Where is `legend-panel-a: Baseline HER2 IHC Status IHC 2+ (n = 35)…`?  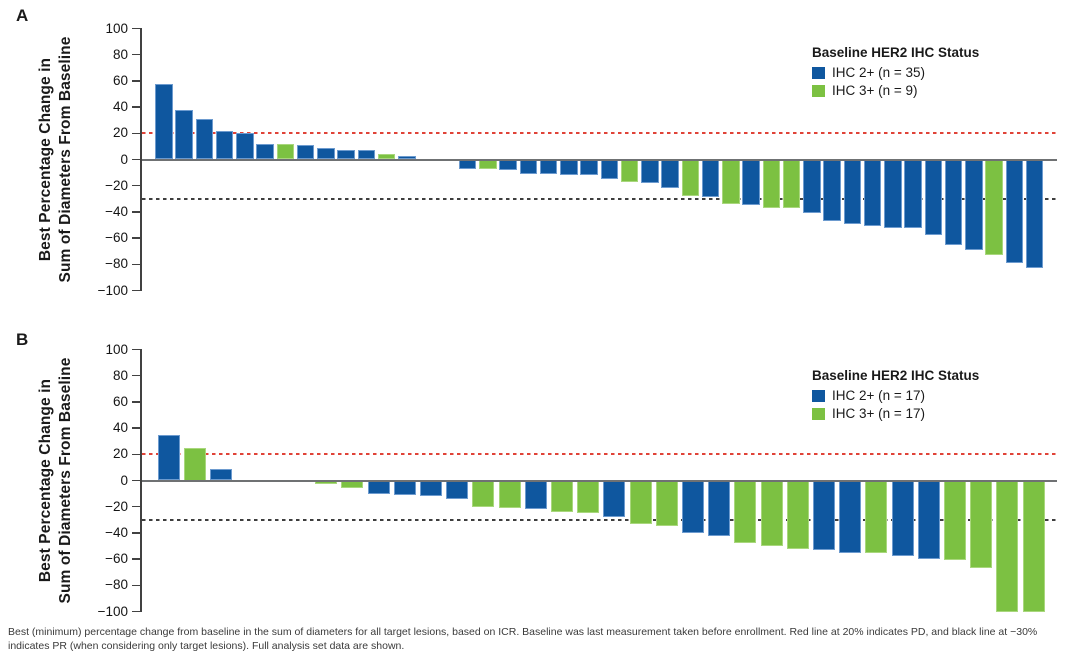 legend-panel-a: Baseline HER2 IHC Status IHC 2+ (n = 35)… is located at coordinates (917, 73).